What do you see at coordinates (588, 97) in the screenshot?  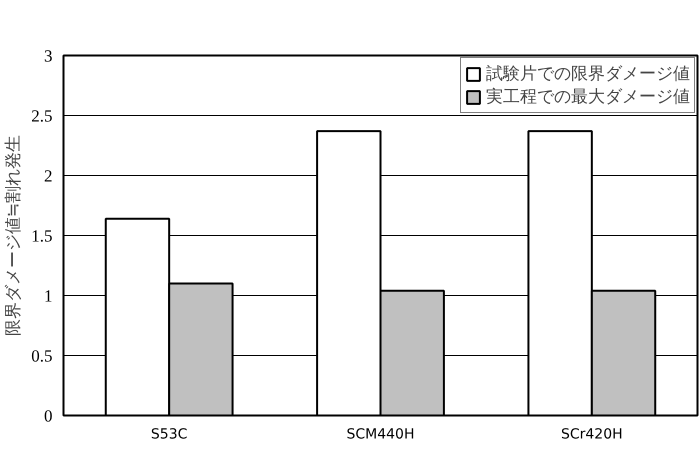 I see `legend-label: 実工程での最大ダメージ値` at bounding box center [588, 97].